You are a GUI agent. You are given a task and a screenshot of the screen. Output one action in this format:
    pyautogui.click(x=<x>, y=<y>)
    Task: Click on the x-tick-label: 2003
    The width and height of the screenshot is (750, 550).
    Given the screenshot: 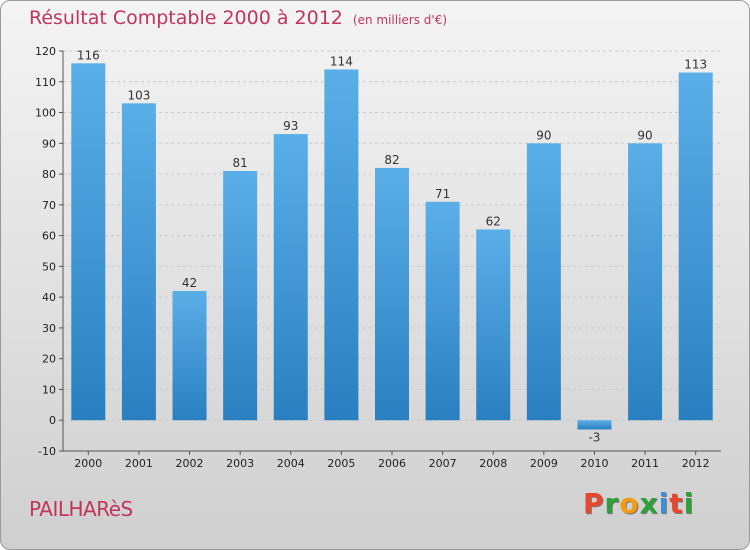 What is the action you would take?
    pyautogui.click(x=240, y=463)
    